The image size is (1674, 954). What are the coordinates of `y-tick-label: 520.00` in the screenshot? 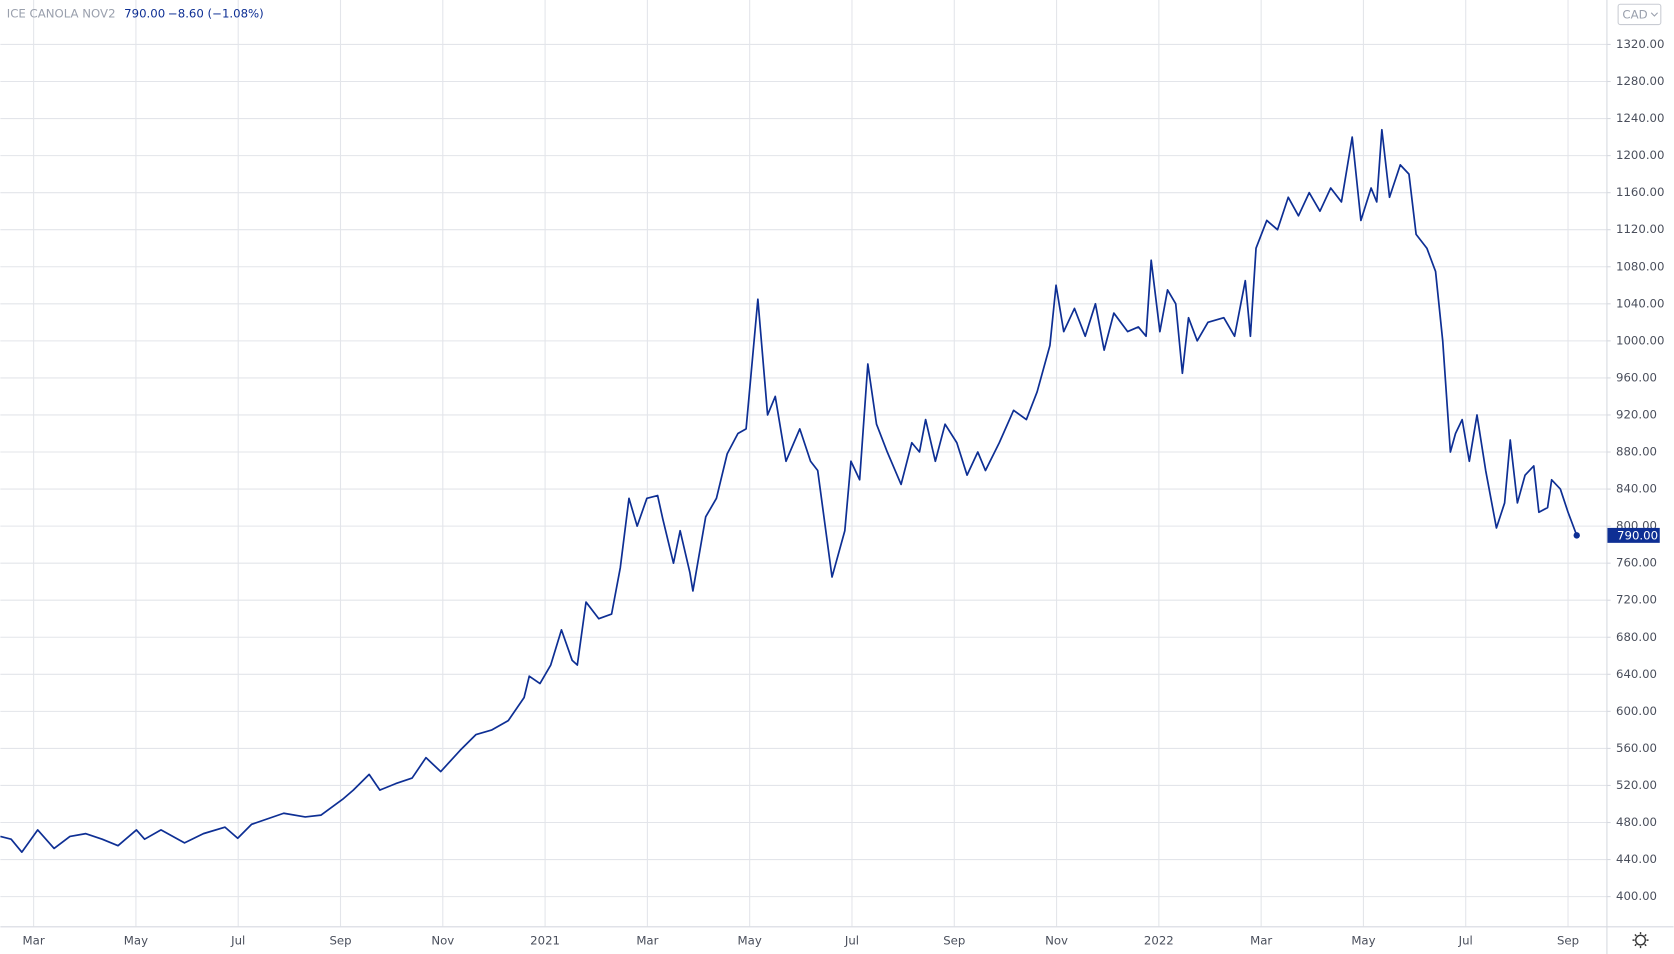 It's located at (1636, 785).